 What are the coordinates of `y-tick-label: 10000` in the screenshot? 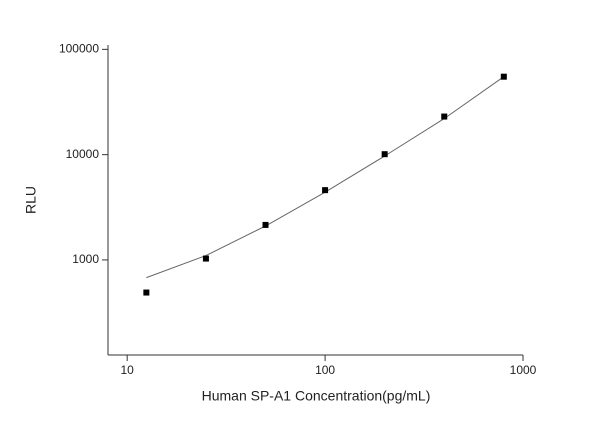 It's located at (83, 154).